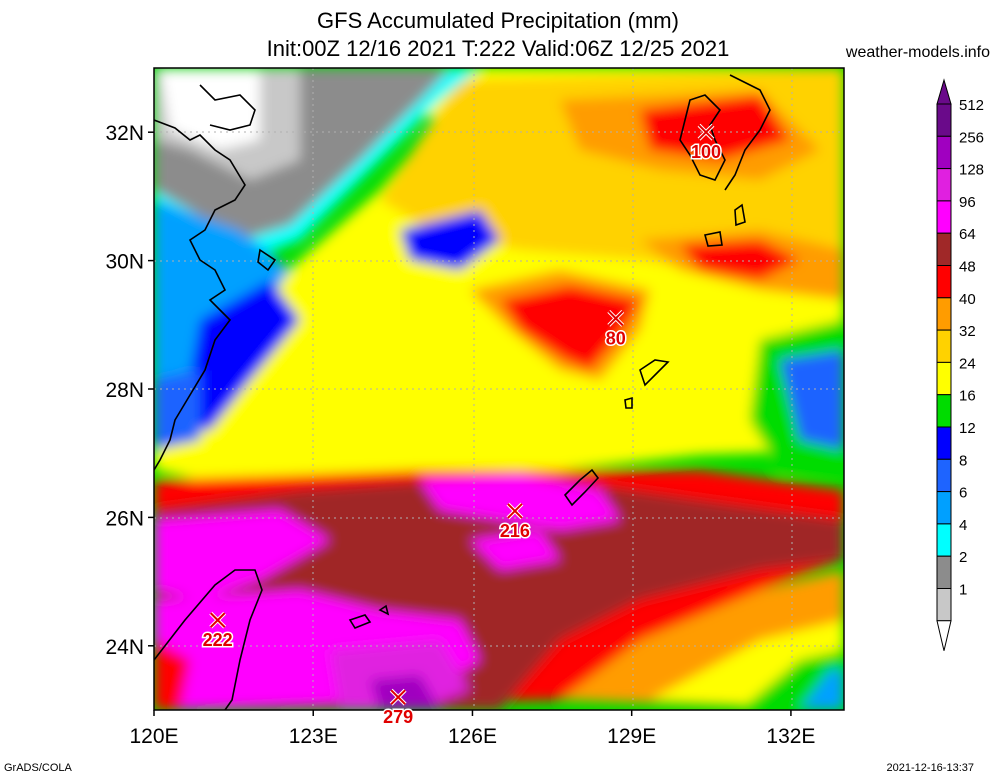 The width and height of the screenshot is (1000, 779). Describe the element at coordinates (124, 390) in the screenshot. I see `lat-label: 28N` at that location.